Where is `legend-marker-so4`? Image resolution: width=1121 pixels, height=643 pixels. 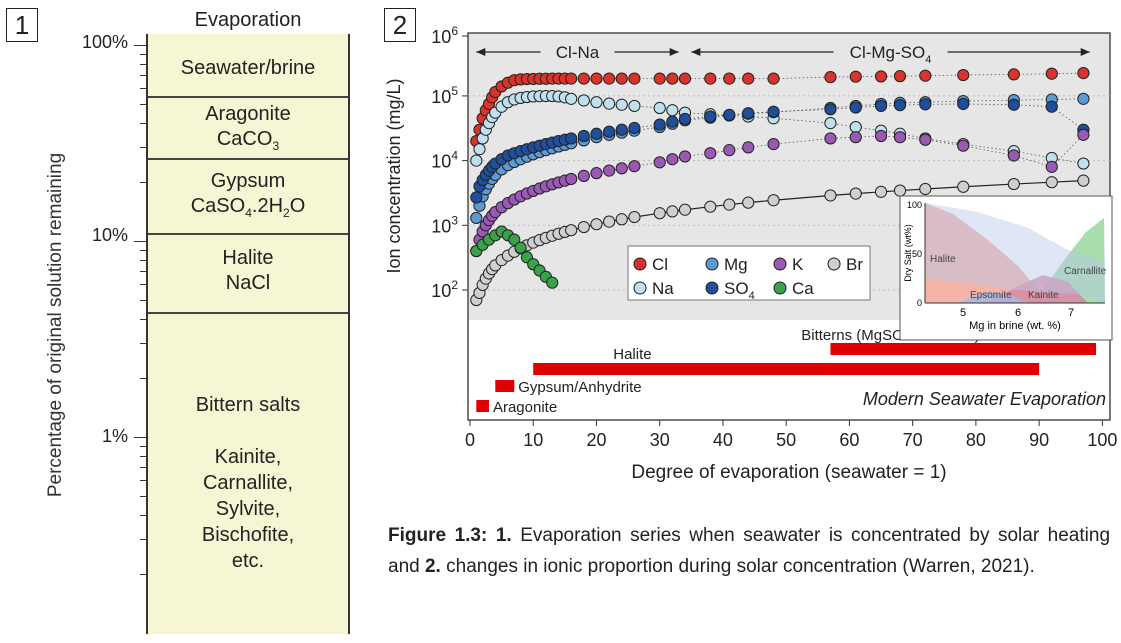
legend-marker-so4 is located at coordinates (712, 288).